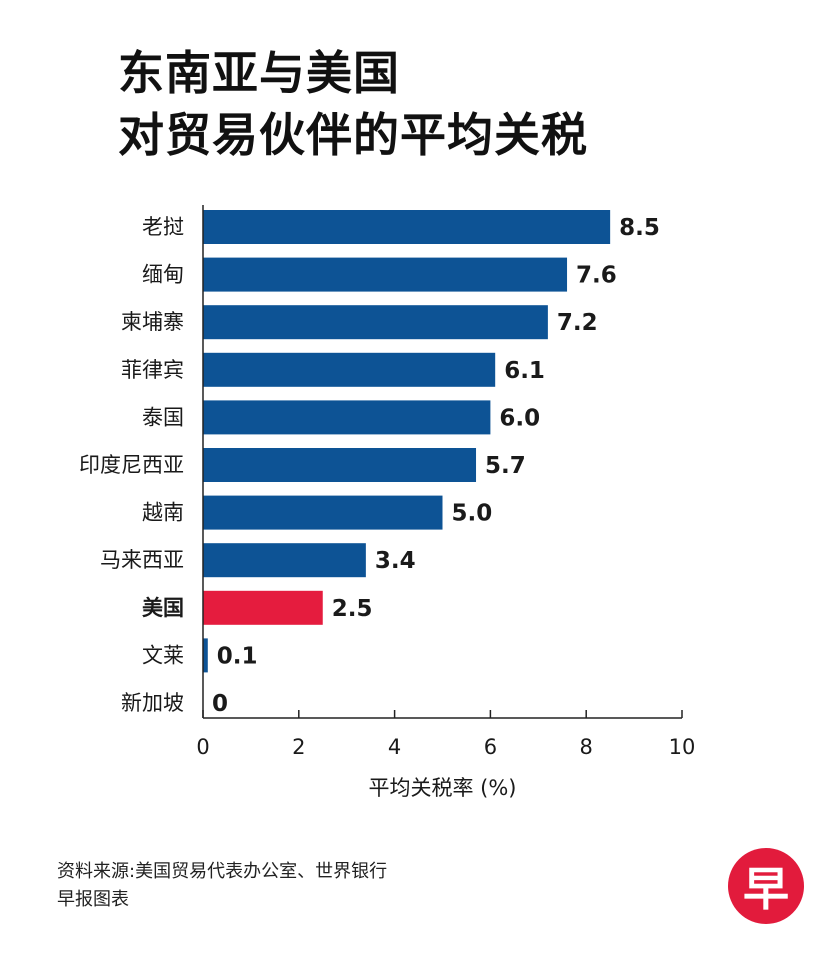 Image resolution: width=834 pixels, height=954 pixels. I want to click on category-label: 柬埔寨, so click(152, 322).